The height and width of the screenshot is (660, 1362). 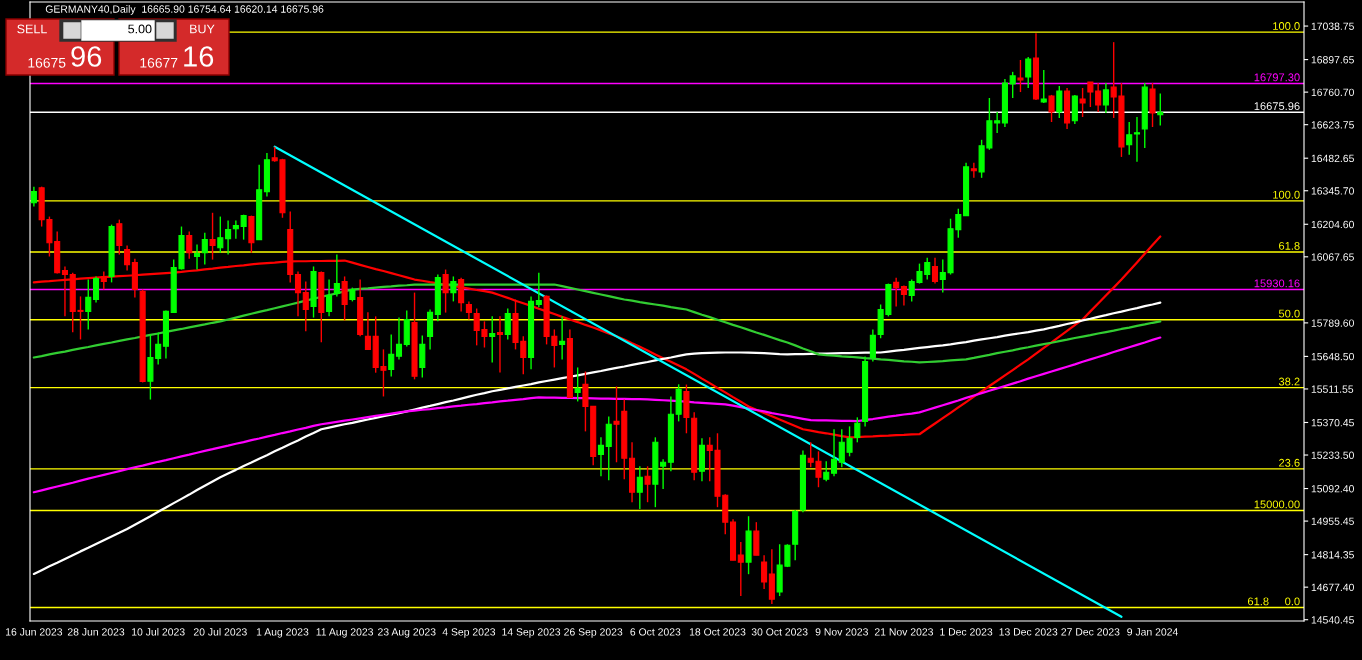 What do you see at coordinates (47, 62) in the screenshot?
I see `annotation: 16675` at bounding box center [47, 62].